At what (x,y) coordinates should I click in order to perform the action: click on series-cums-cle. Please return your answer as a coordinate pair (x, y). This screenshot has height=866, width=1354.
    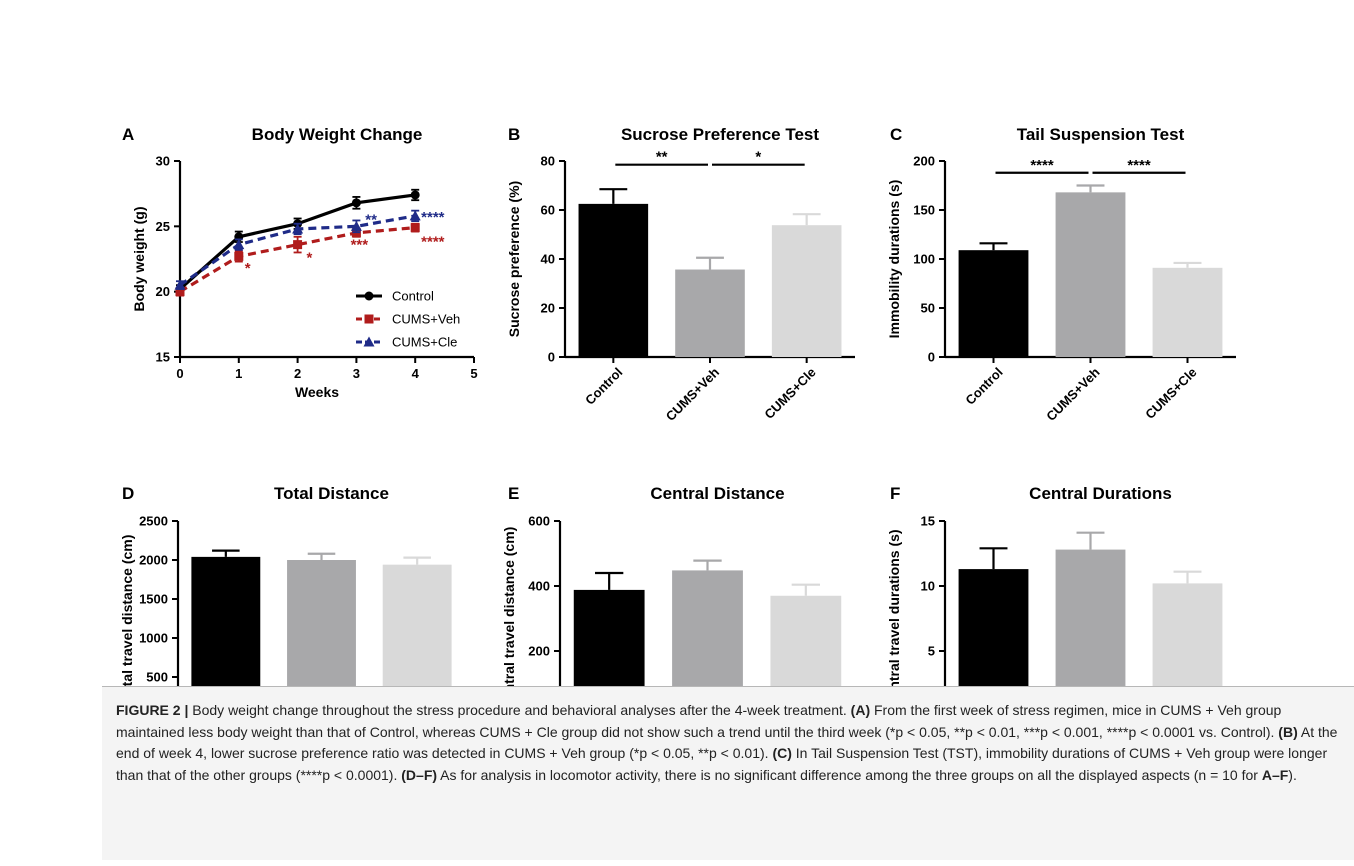
    Looking at the image, I should click on (297, 249).